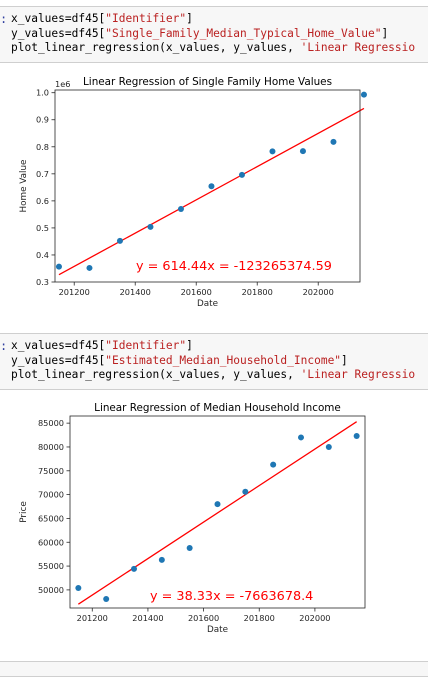 This screenshot has width=428, height=677. What do you see at coordinates (51, 590) in the screenshot?
I see `y-tick-label: 50000` at bounding box center [51, 590].